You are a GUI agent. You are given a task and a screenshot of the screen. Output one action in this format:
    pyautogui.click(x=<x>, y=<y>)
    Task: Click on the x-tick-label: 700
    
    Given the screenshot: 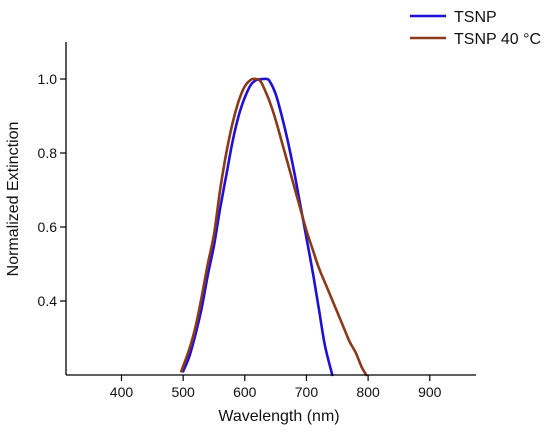 What is the action you would take?
    pyautogui.click(x=307, y=392)
    